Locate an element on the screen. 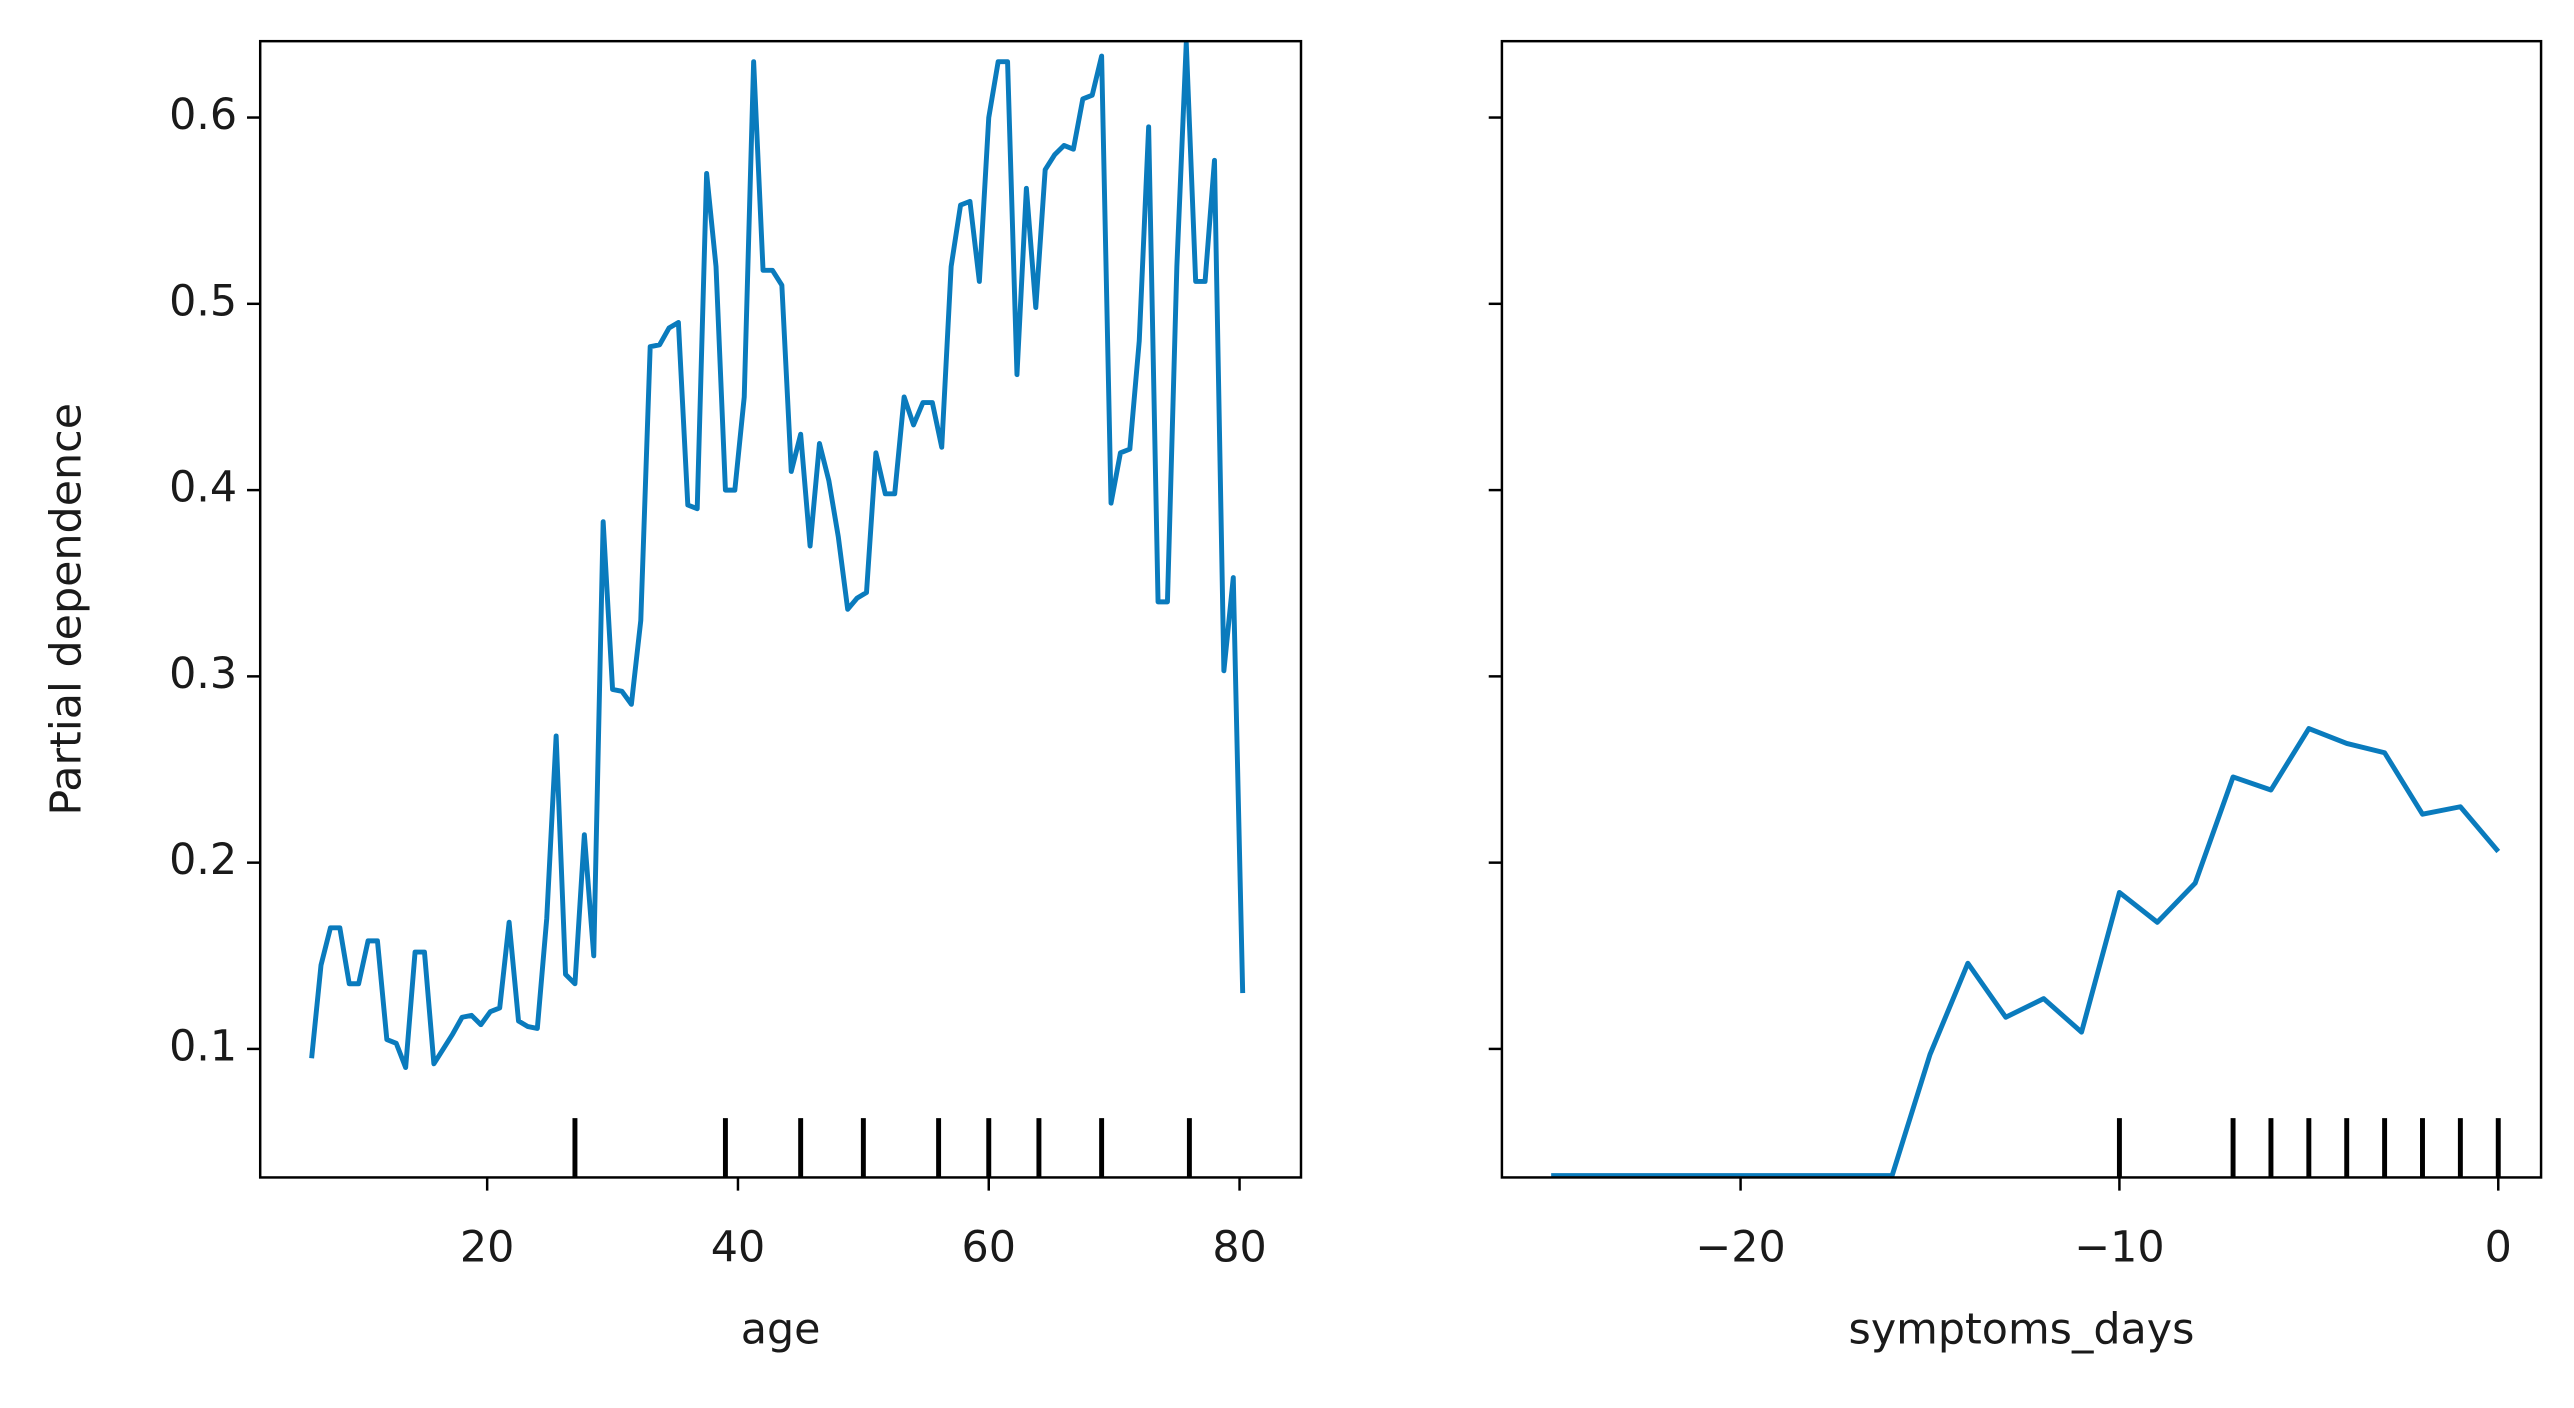 The image size is (2574, 1408). y-tick-label: 0.2 is located at coordinates (203, 860).